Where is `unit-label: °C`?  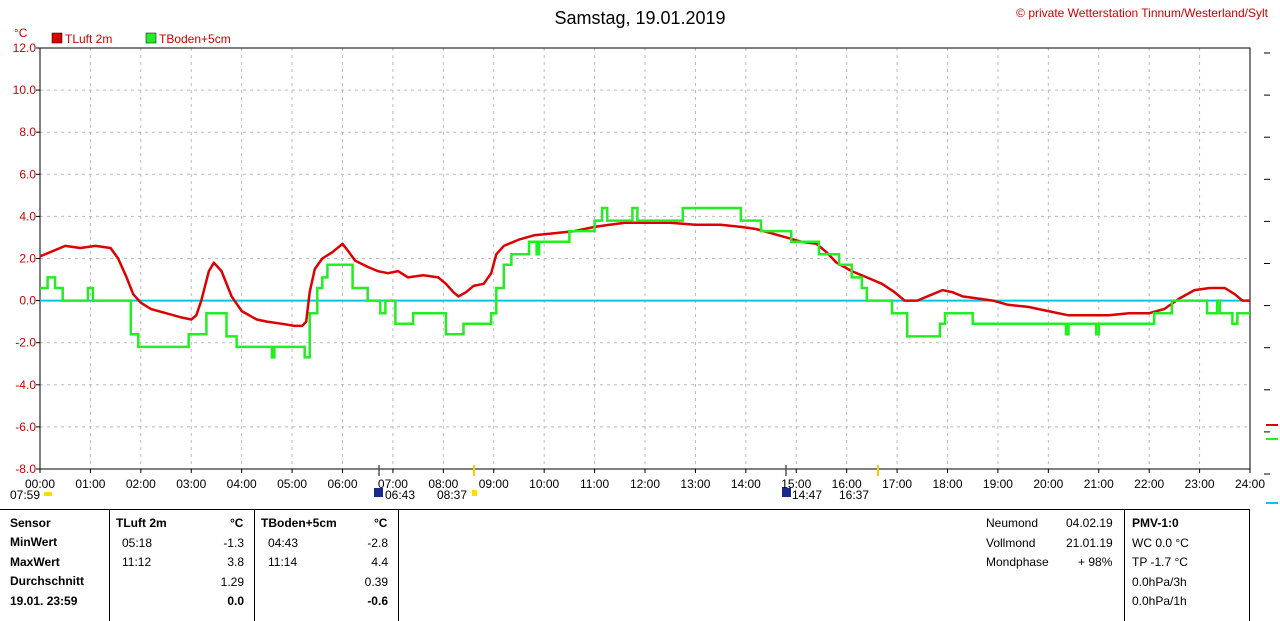 unit-label: °C is located at coordinates (21, 33).